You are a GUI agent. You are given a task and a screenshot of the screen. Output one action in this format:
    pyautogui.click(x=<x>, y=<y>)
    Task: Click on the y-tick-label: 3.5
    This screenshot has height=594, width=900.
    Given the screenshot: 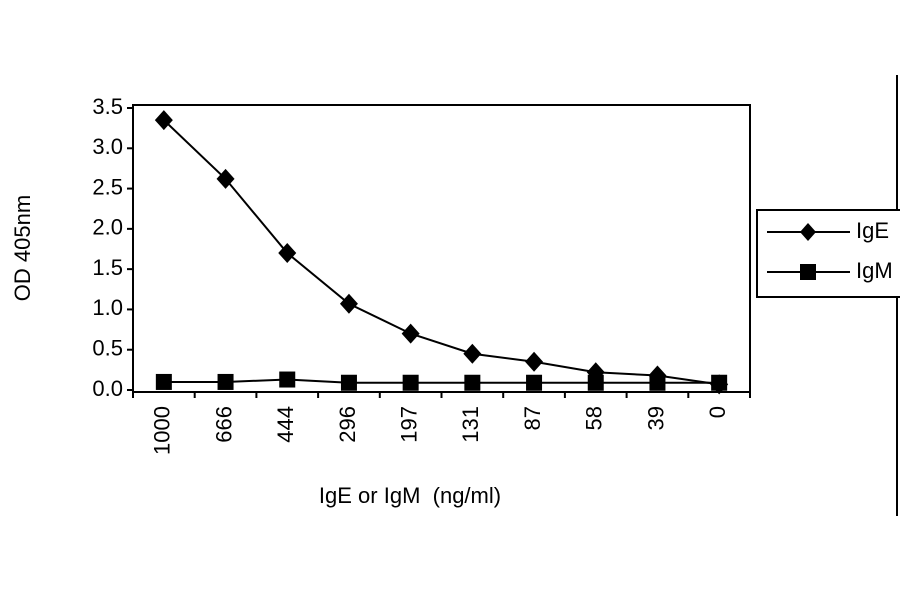 What is the action you would take?
    pyautogui.click(x=107, y=106)
    